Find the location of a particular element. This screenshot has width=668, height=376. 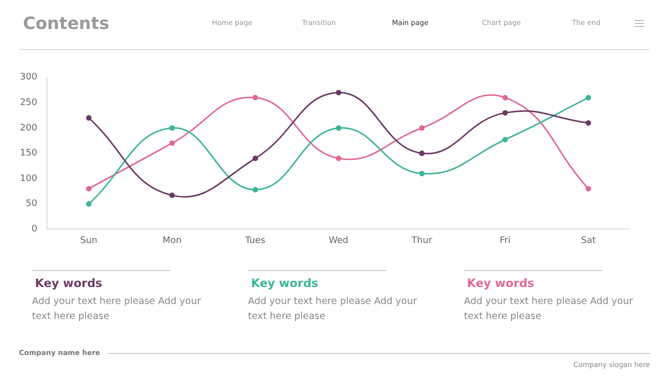

y-tick-label: 50 is located at coordinates (32, 204).